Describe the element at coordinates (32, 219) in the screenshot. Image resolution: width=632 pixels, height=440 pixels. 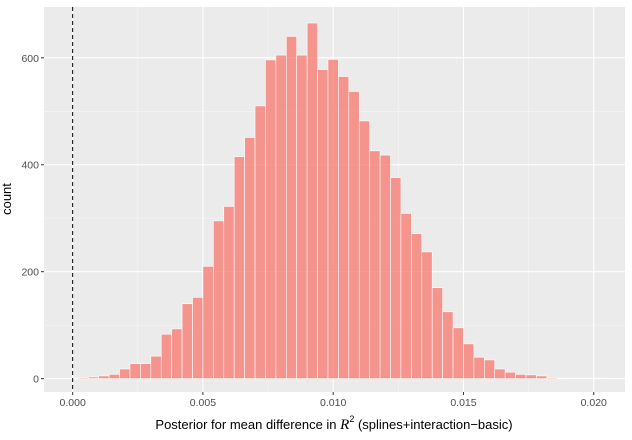
I see `y-axis-ticks: 0 200 400 600` at that location.